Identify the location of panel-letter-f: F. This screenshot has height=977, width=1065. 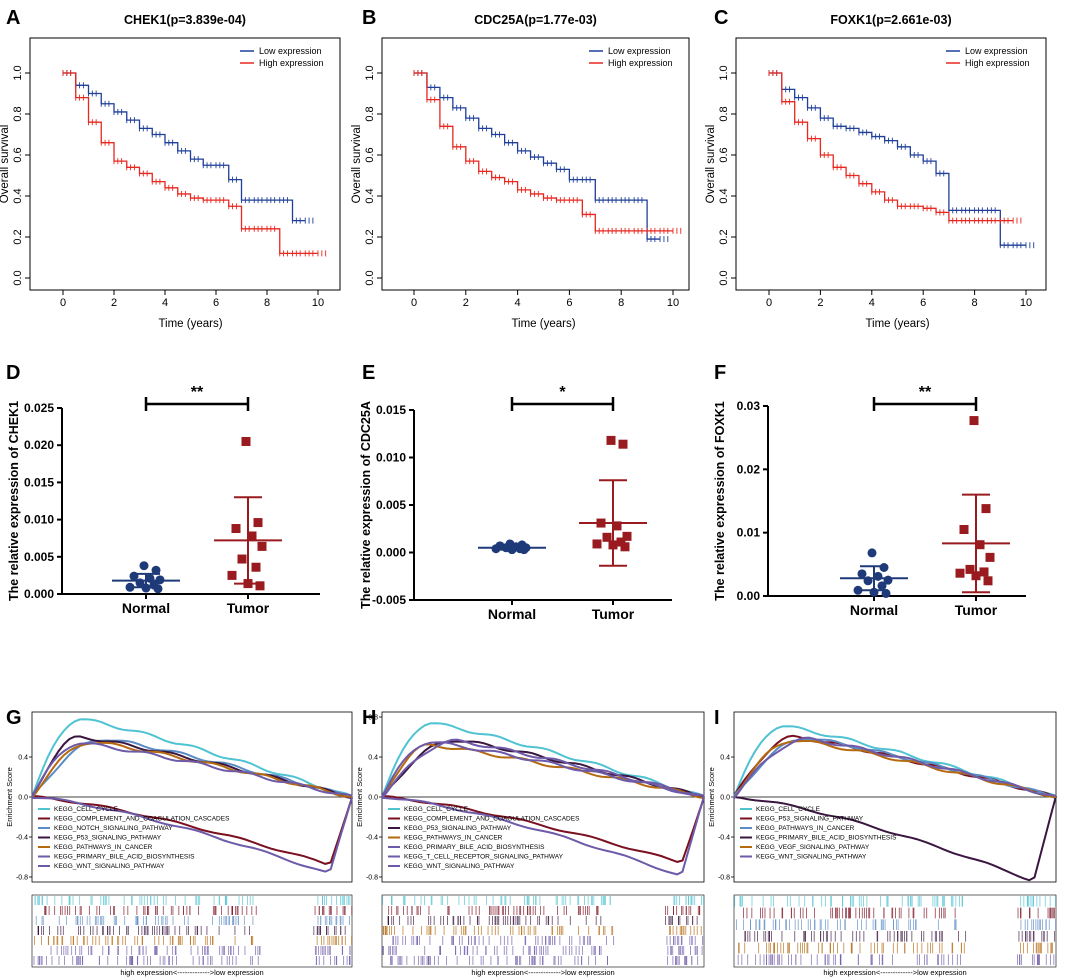
(720, 373).